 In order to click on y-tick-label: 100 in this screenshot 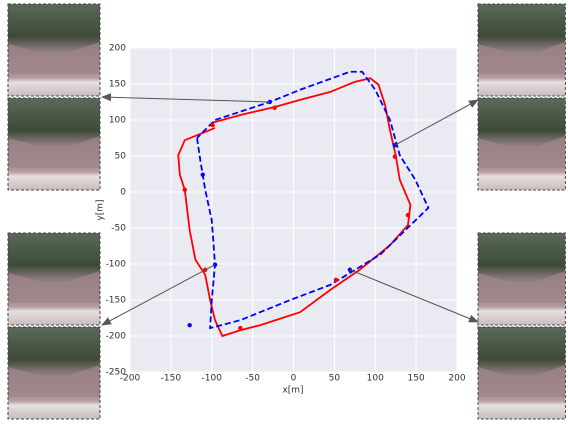, I will do `click(117, 121)`.